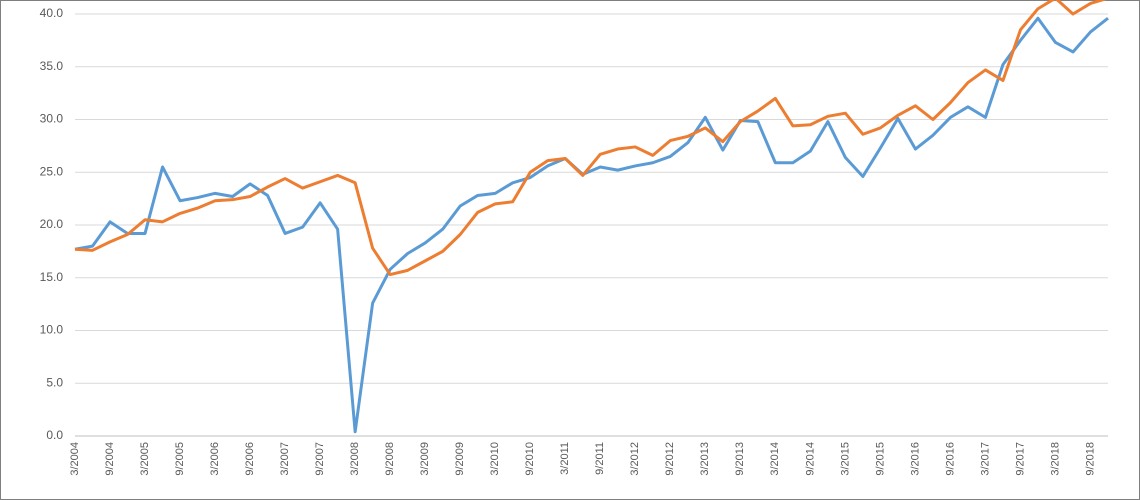 Image resolution: width=1140 pixels, height=500 pixels. Describe the element at coordinates (1090, 459) in the screenshot. I see `x-tick-label: 9/2018` at that location.